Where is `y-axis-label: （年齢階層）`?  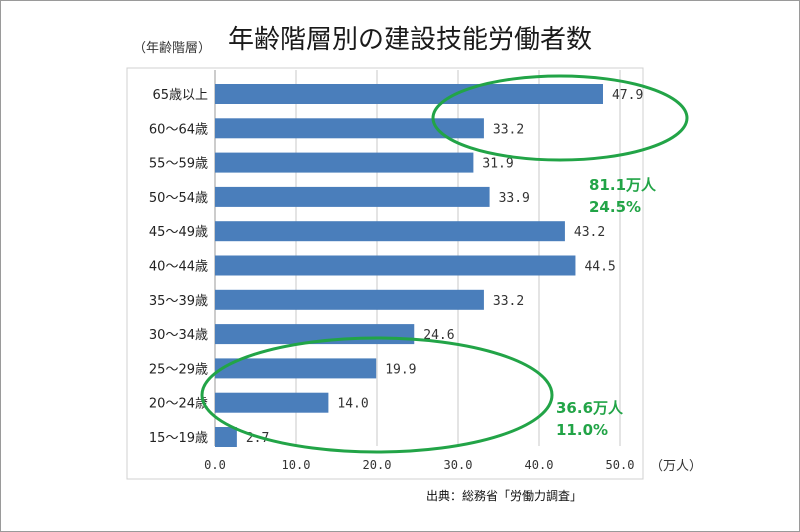
y-axis-label: （年齢階層） is located at coordinates (172, 48).